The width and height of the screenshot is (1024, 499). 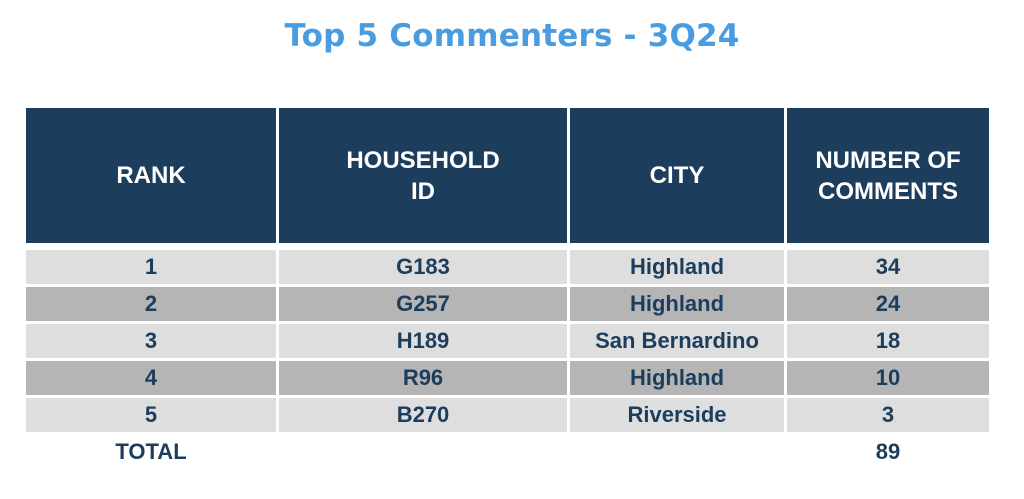 I want to click on table-row: 1 G183 Highland 34, so click(x=507, y=267).